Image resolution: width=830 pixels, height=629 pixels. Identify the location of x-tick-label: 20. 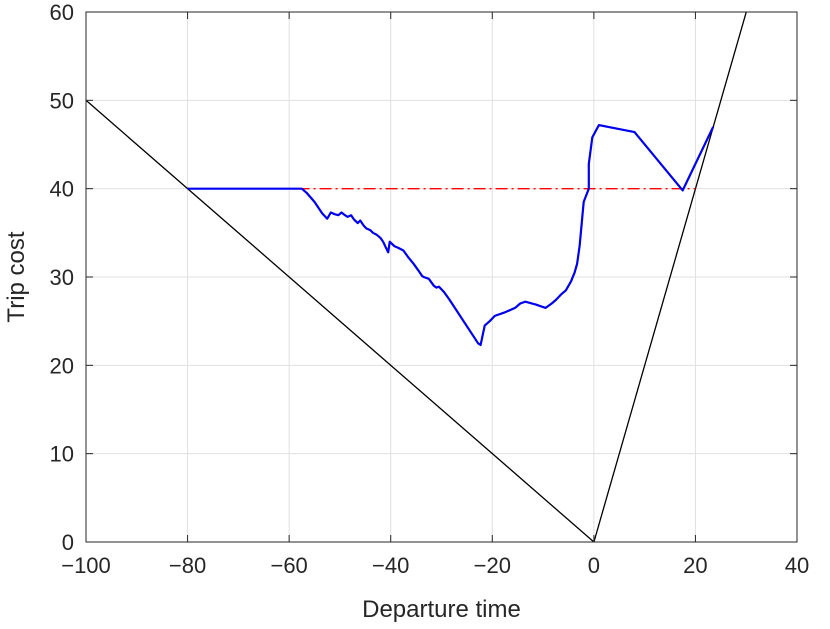
(695, 565).